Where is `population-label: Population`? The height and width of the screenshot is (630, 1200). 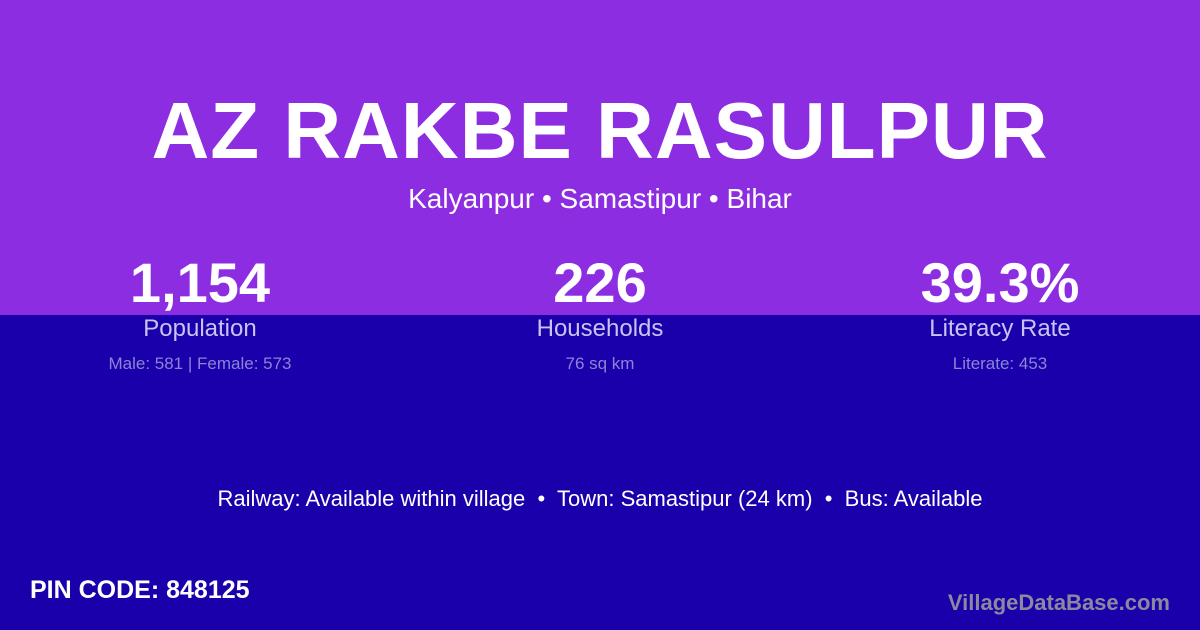
population-label: Population is located at coordinates (200, 328).